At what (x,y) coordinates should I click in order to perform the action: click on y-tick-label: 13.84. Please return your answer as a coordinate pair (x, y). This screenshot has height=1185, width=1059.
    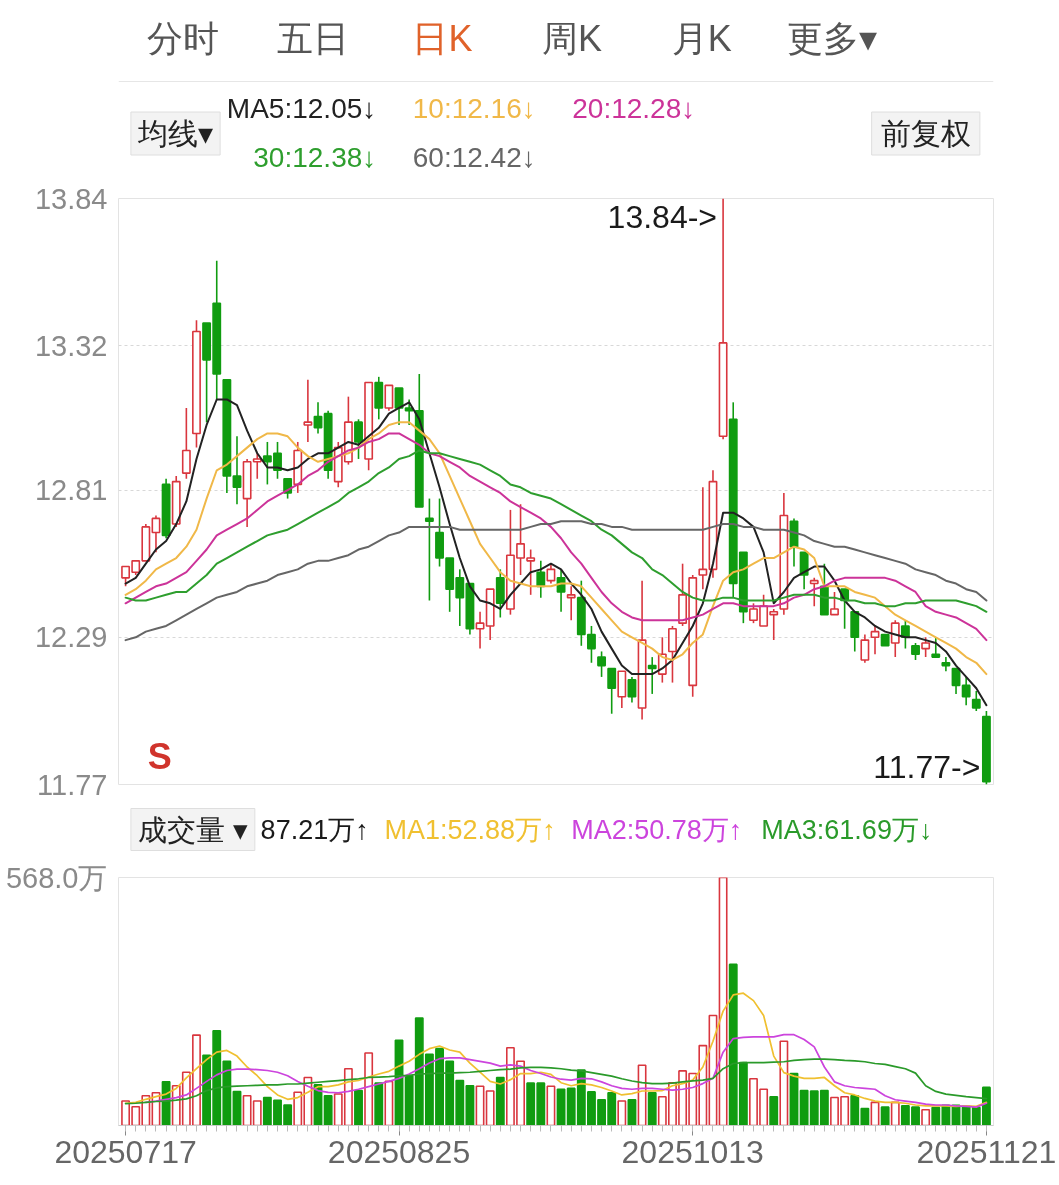
    Looking at the image, I should click on (71, 198).